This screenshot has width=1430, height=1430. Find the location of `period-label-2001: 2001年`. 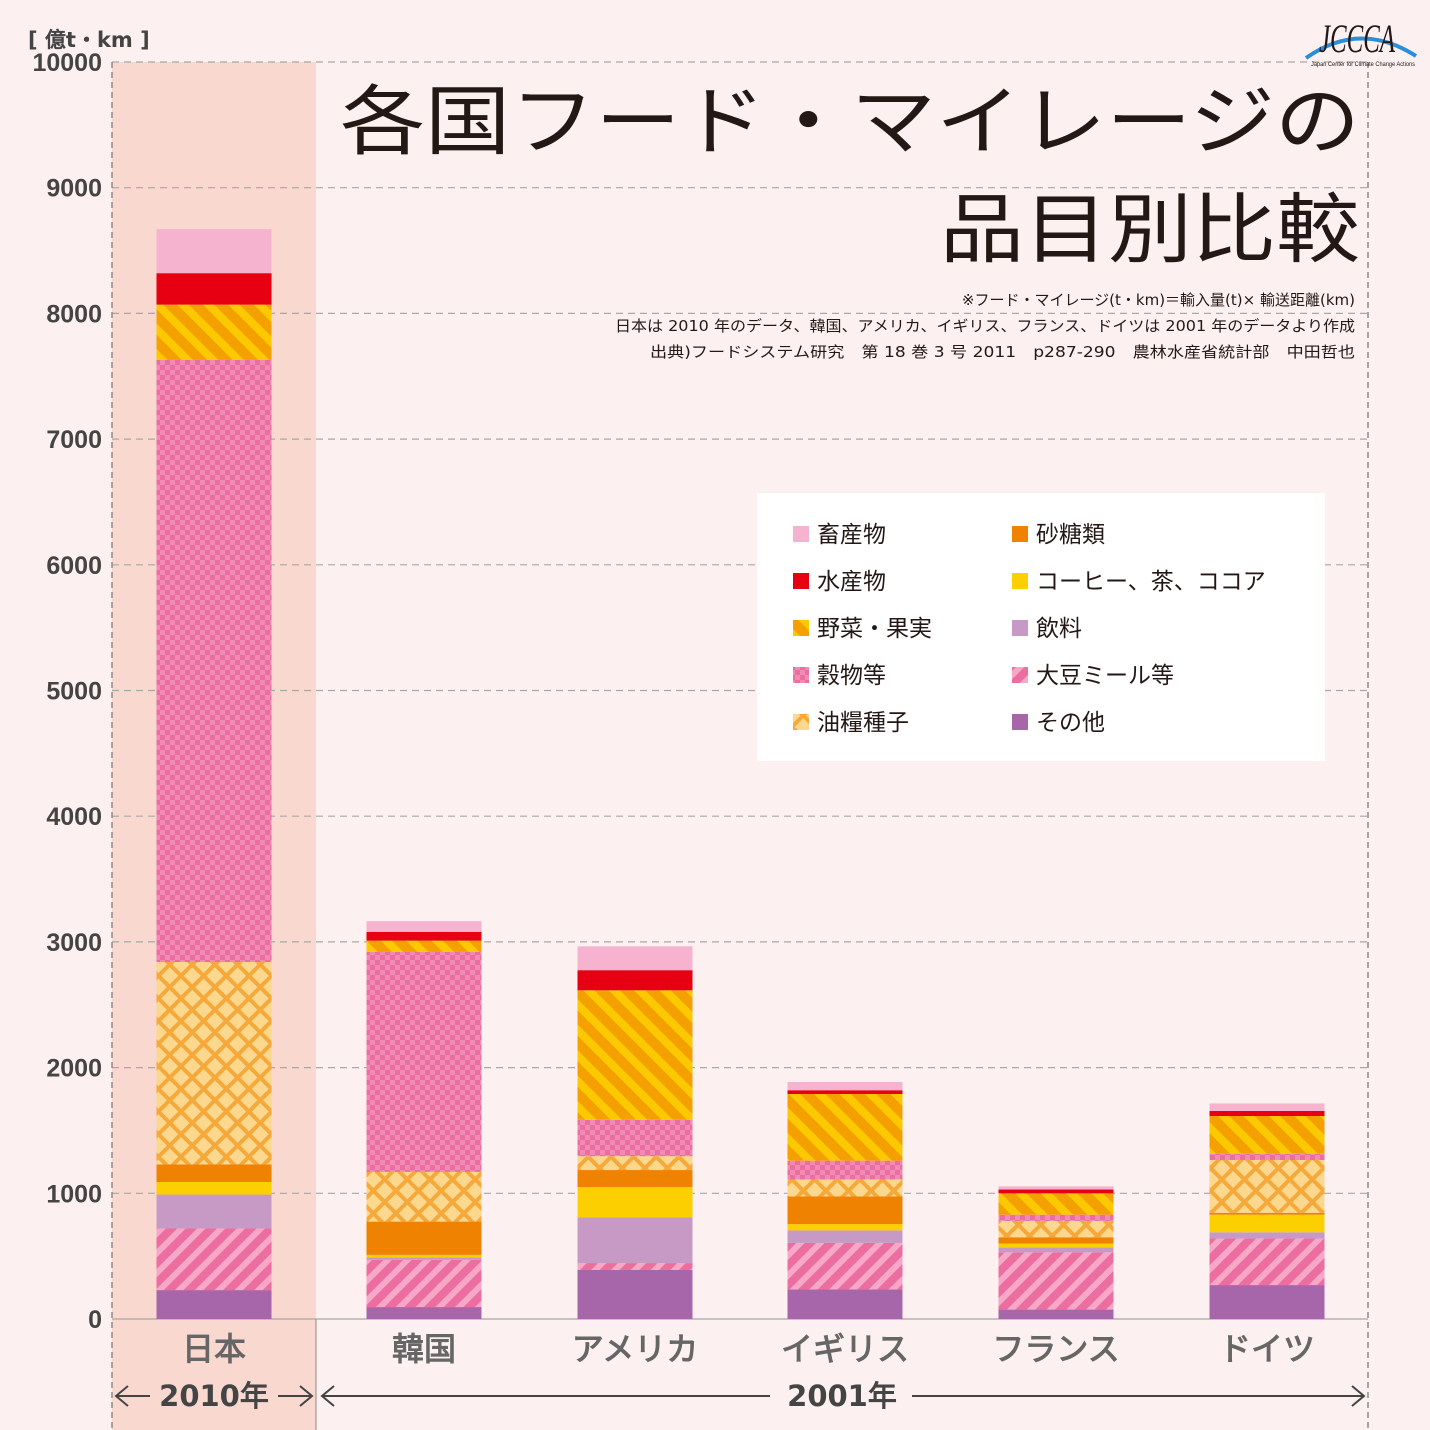

period-label-2001: 2001年 is located at coordinates (842, 1396).